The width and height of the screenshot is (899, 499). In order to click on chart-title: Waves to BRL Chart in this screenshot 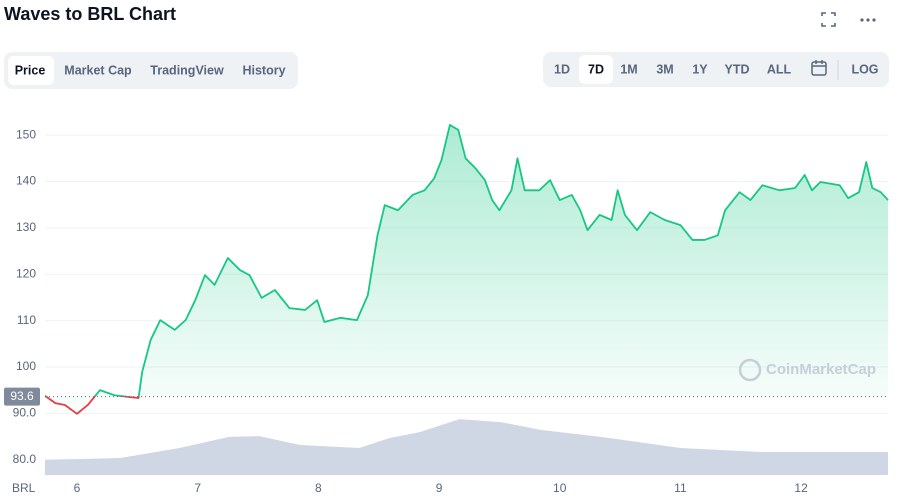, I will do `click(90, 14)`.